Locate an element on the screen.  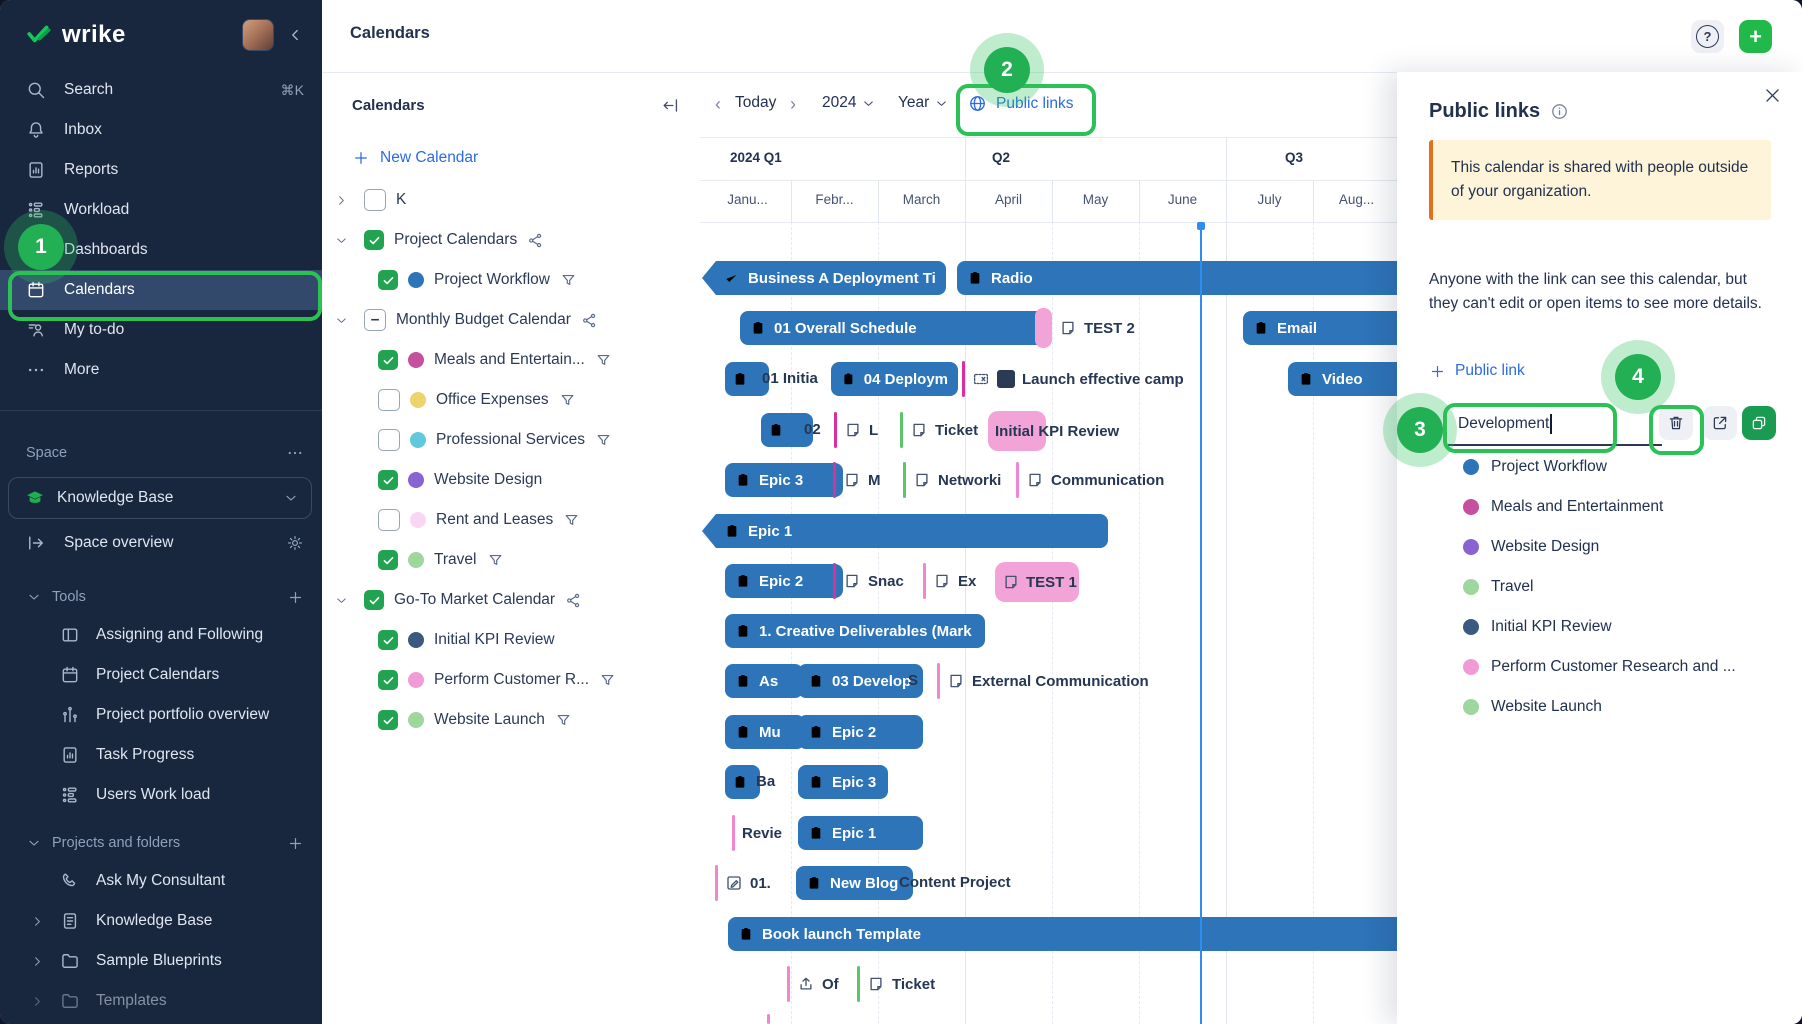
link-name-input: Development is located at coordinates (1555, 425).